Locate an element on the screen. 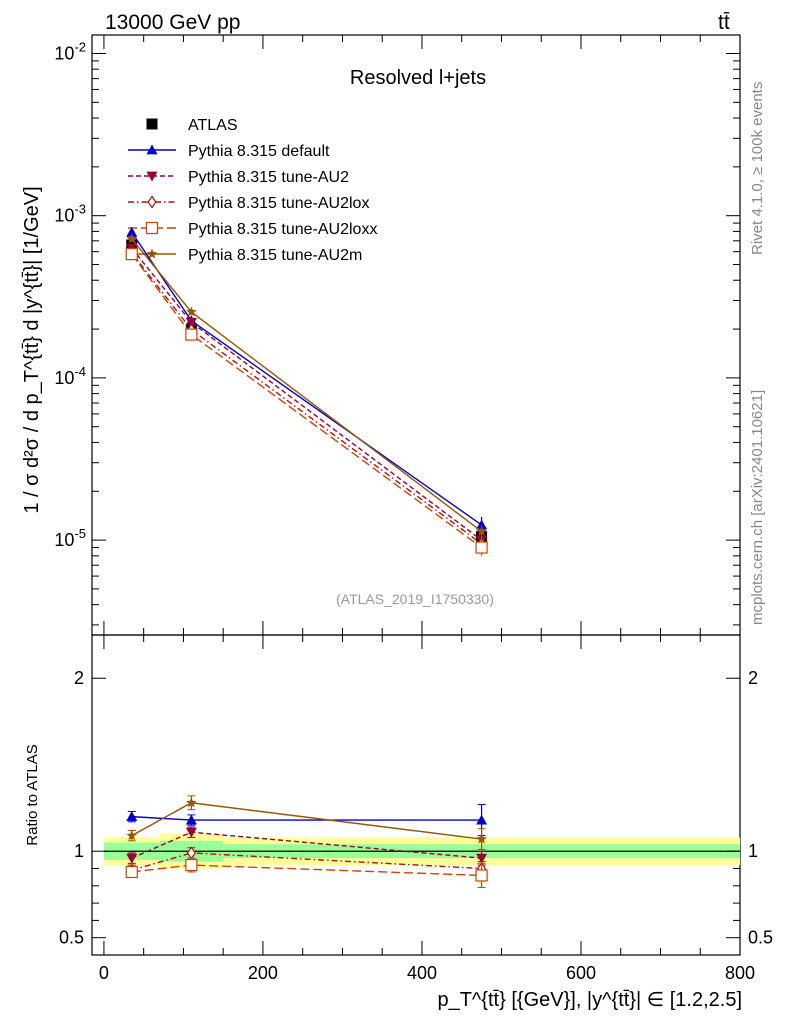  rivet-label: Rivet 4.1.0, ≥ 100k events is located at coordinates (757, 168).